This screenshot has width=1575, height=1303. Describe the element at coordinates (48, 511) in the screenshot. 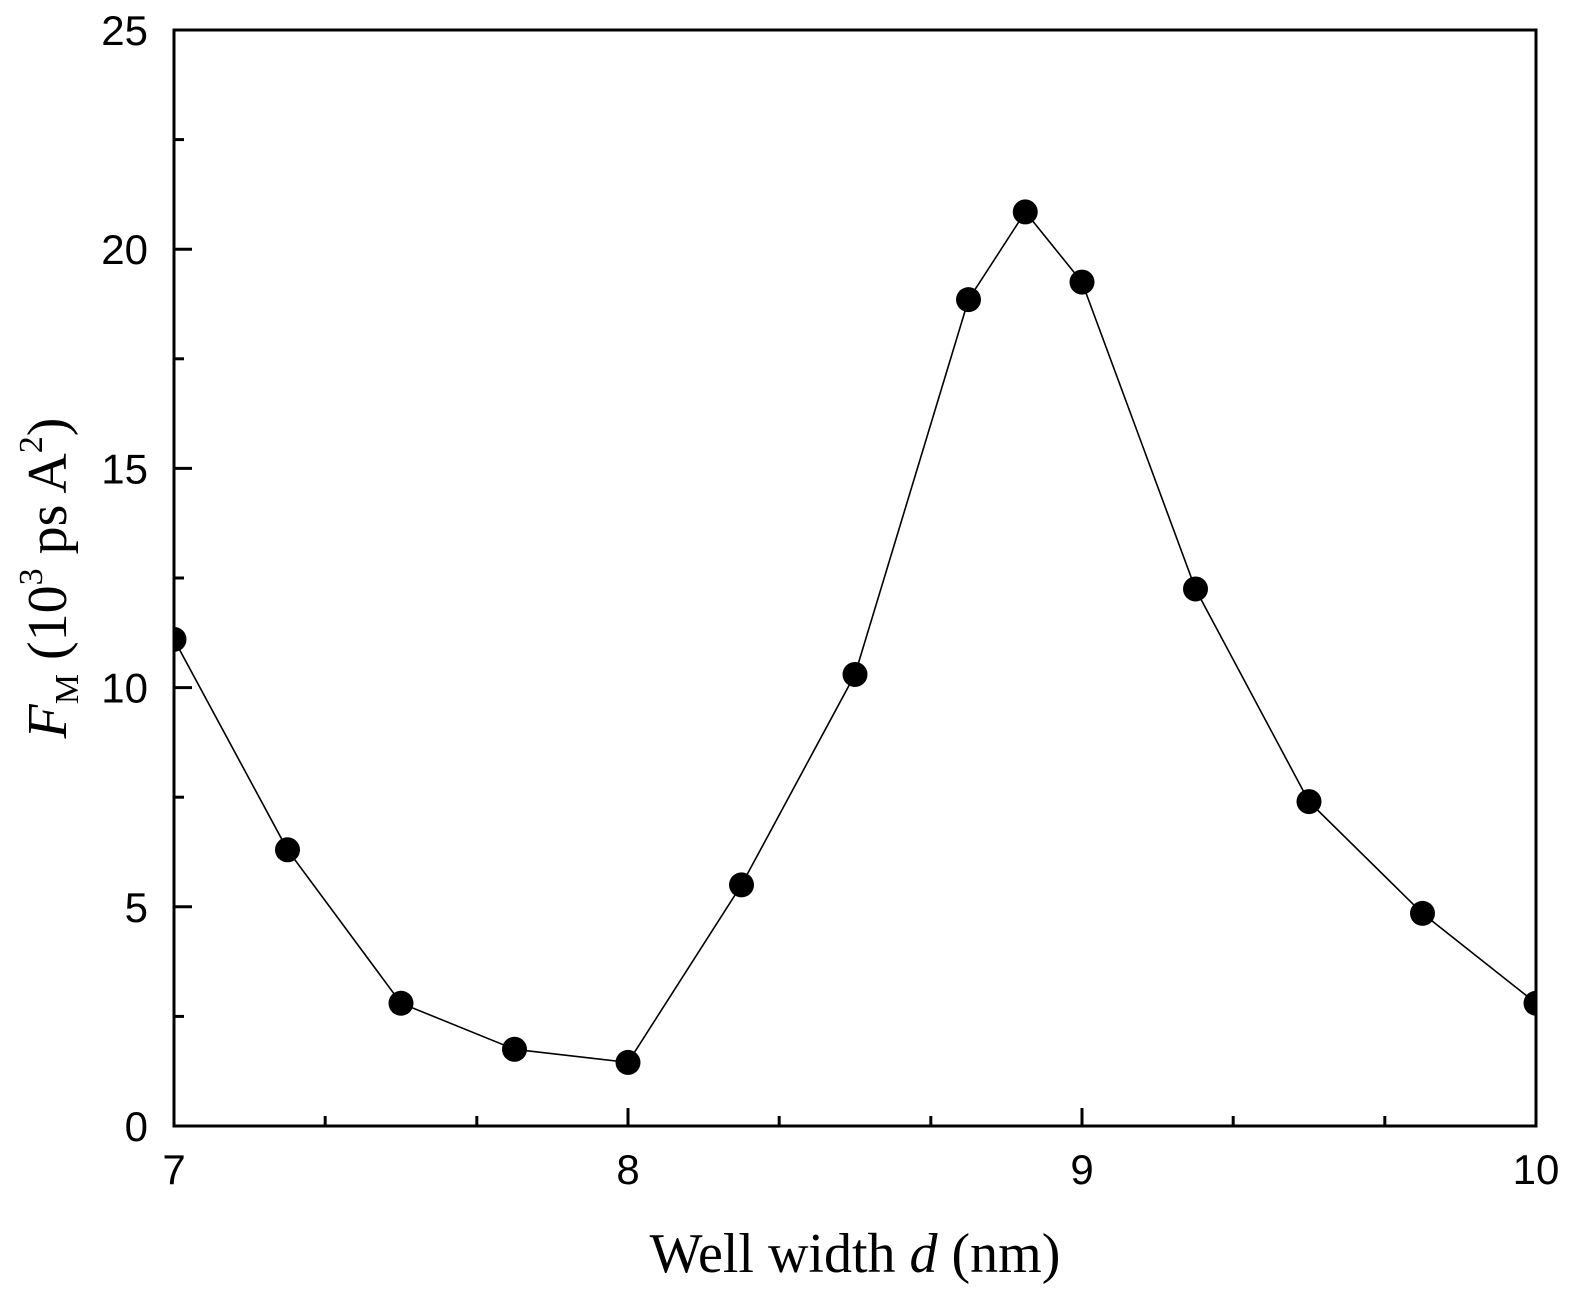

I see `y-axis-title-middle: ps A` at that location.